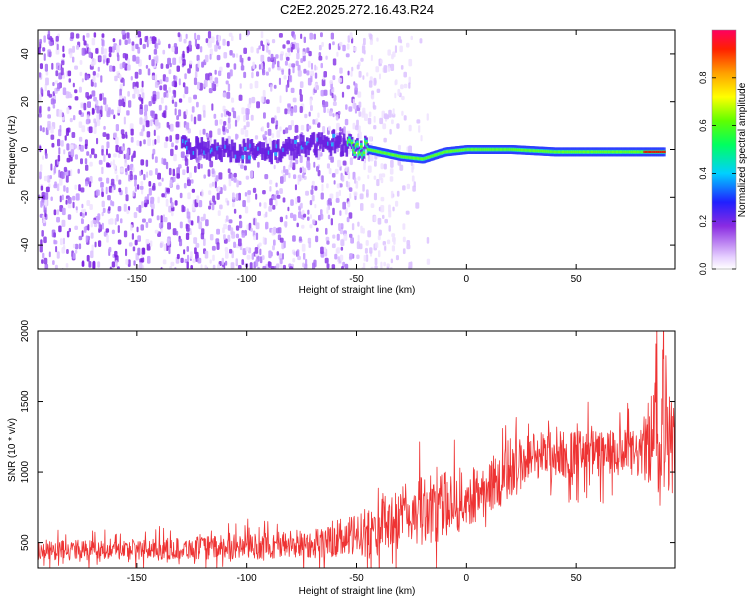 This screenshot has width=750, height=600. What do you see at coordinates (724, 149) in the screenshot?
I see `colorbar-frame` at bounding box center [724, 149].